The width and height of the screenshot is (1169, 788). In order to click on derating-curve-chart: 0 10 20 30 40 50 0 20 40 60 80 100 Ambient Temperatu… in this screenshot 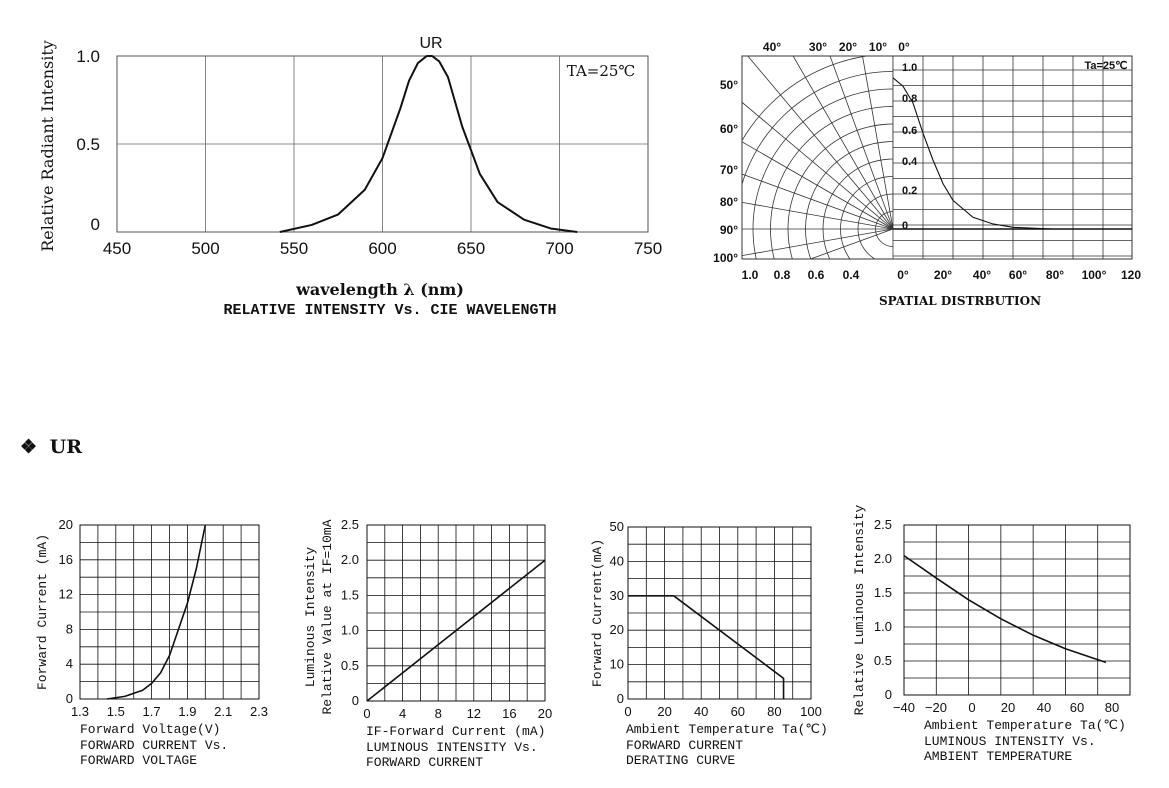, I will do `click(709, 643)`.